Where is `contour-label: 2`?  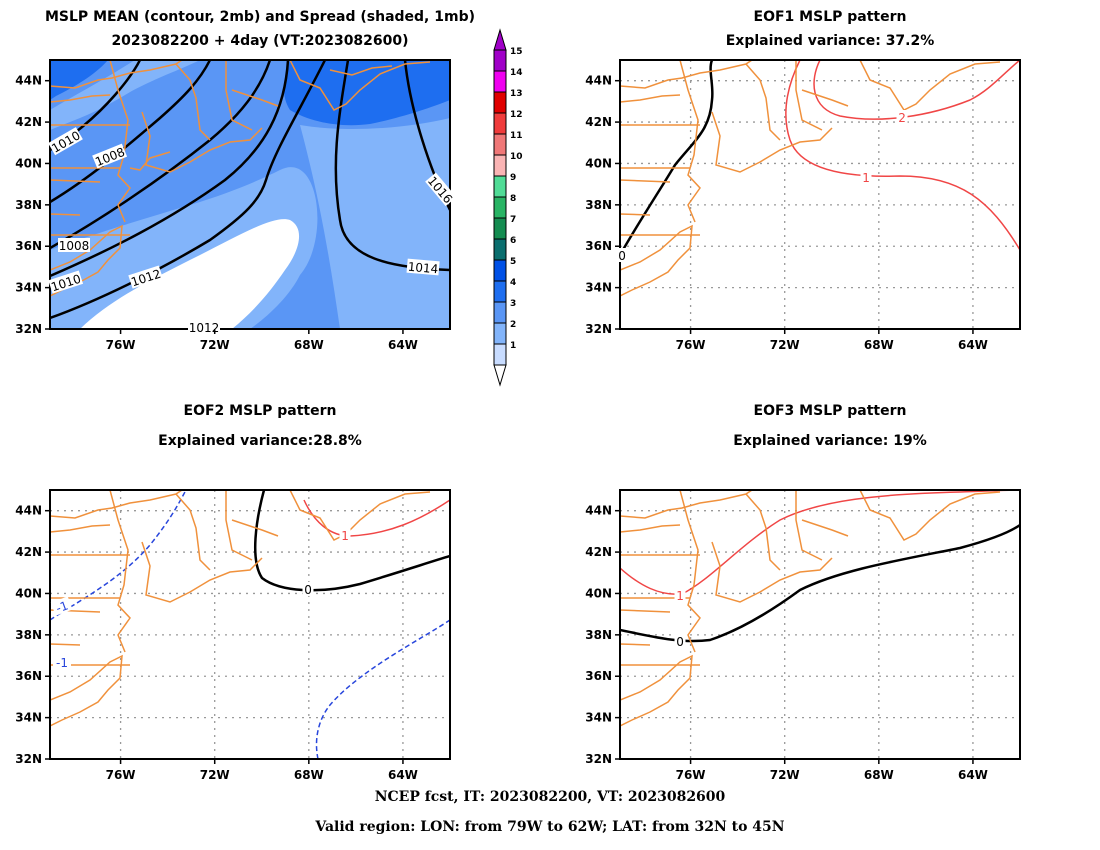 contour-label: 2 is located at coordinates (902, 117).